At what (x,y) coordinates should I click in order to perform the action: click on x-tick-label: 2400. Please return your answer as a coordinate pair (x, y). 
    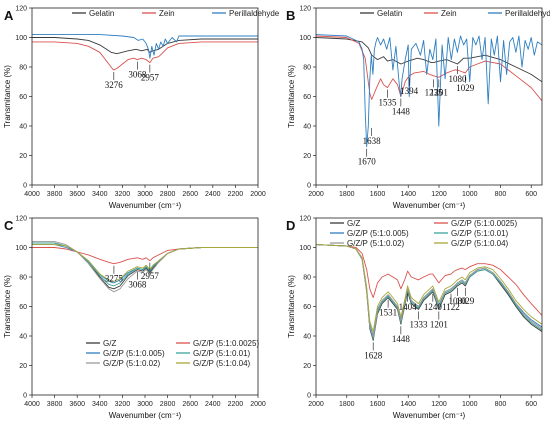
    Looking at the image, I should click on (213, 194).